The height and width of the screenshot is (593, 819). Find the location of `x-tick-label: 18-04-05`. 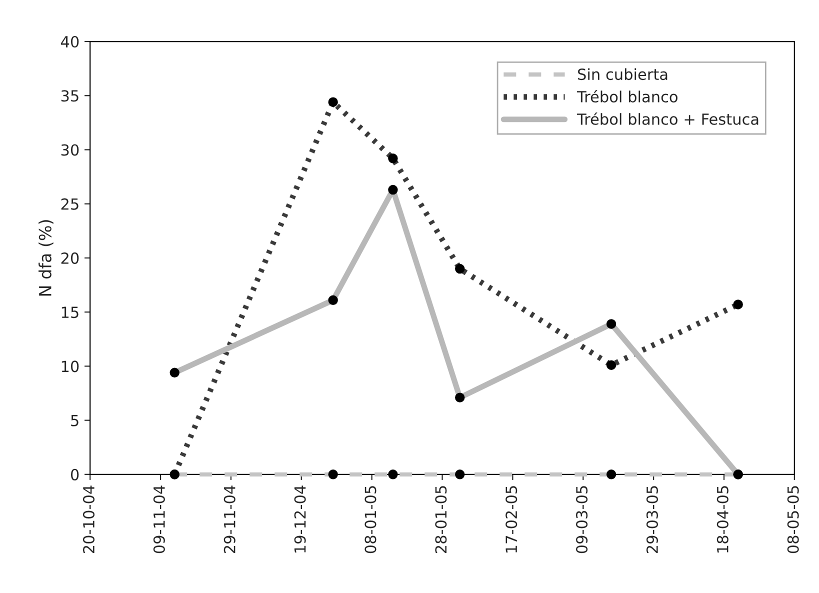

x-tick-label: 18-04-05 is located at coordinates (722, 519).